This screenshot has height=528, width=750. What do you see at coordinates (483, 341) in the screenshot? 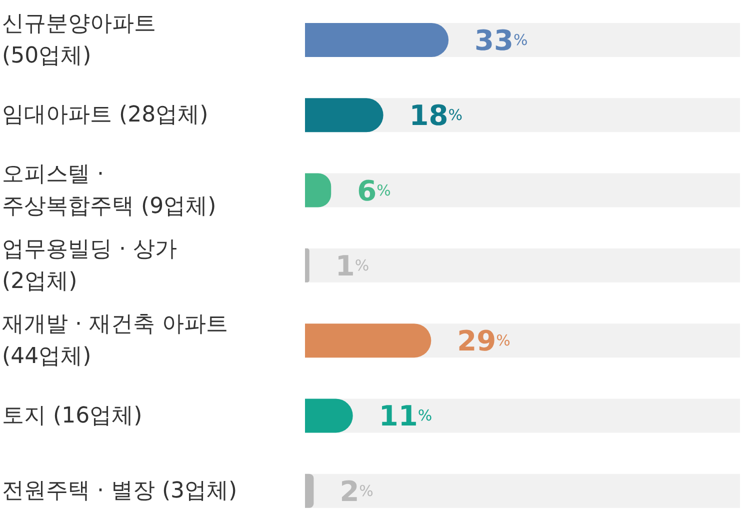
I see `data-label: 29%` at bounding box center [483, 341].